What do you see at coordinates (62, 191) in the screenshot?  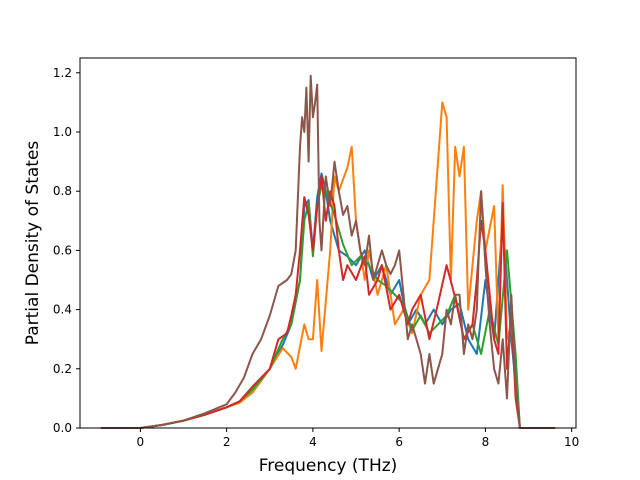 I see `y-tick-label: 0.8` at bounding box center [62, 191].